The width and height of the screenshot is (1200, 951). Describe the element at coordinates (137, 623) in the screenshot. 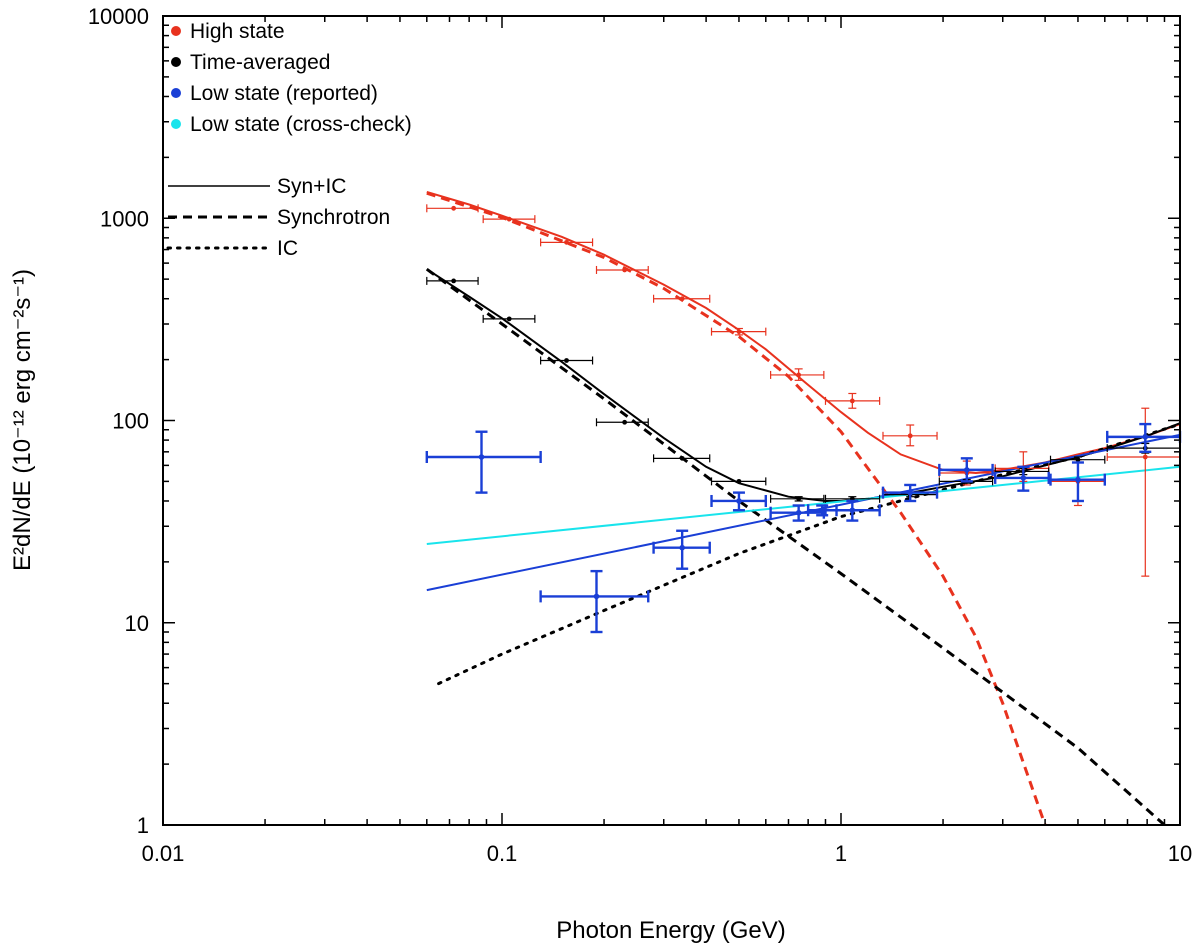

I see `y-tick-label: 10` at that location.